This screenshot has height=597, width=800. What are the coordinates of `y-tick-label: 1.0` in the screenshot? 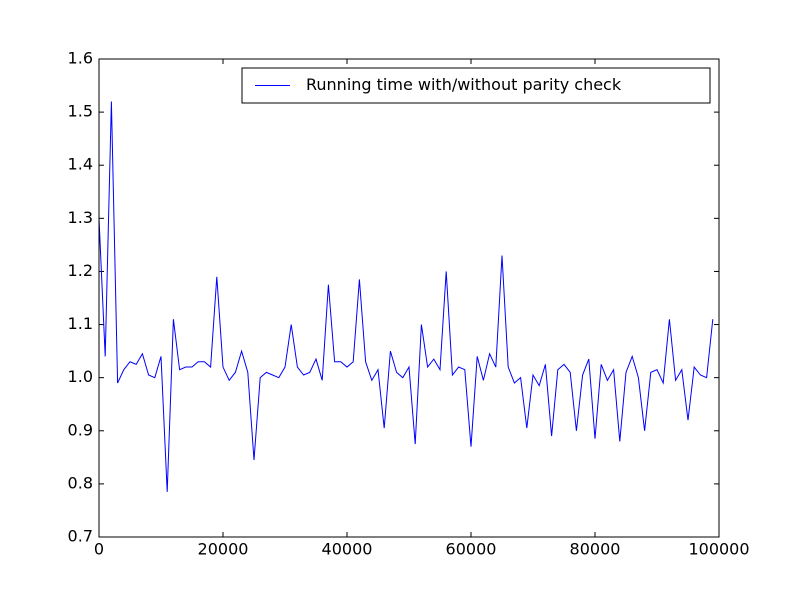 It's located at (80, 376).